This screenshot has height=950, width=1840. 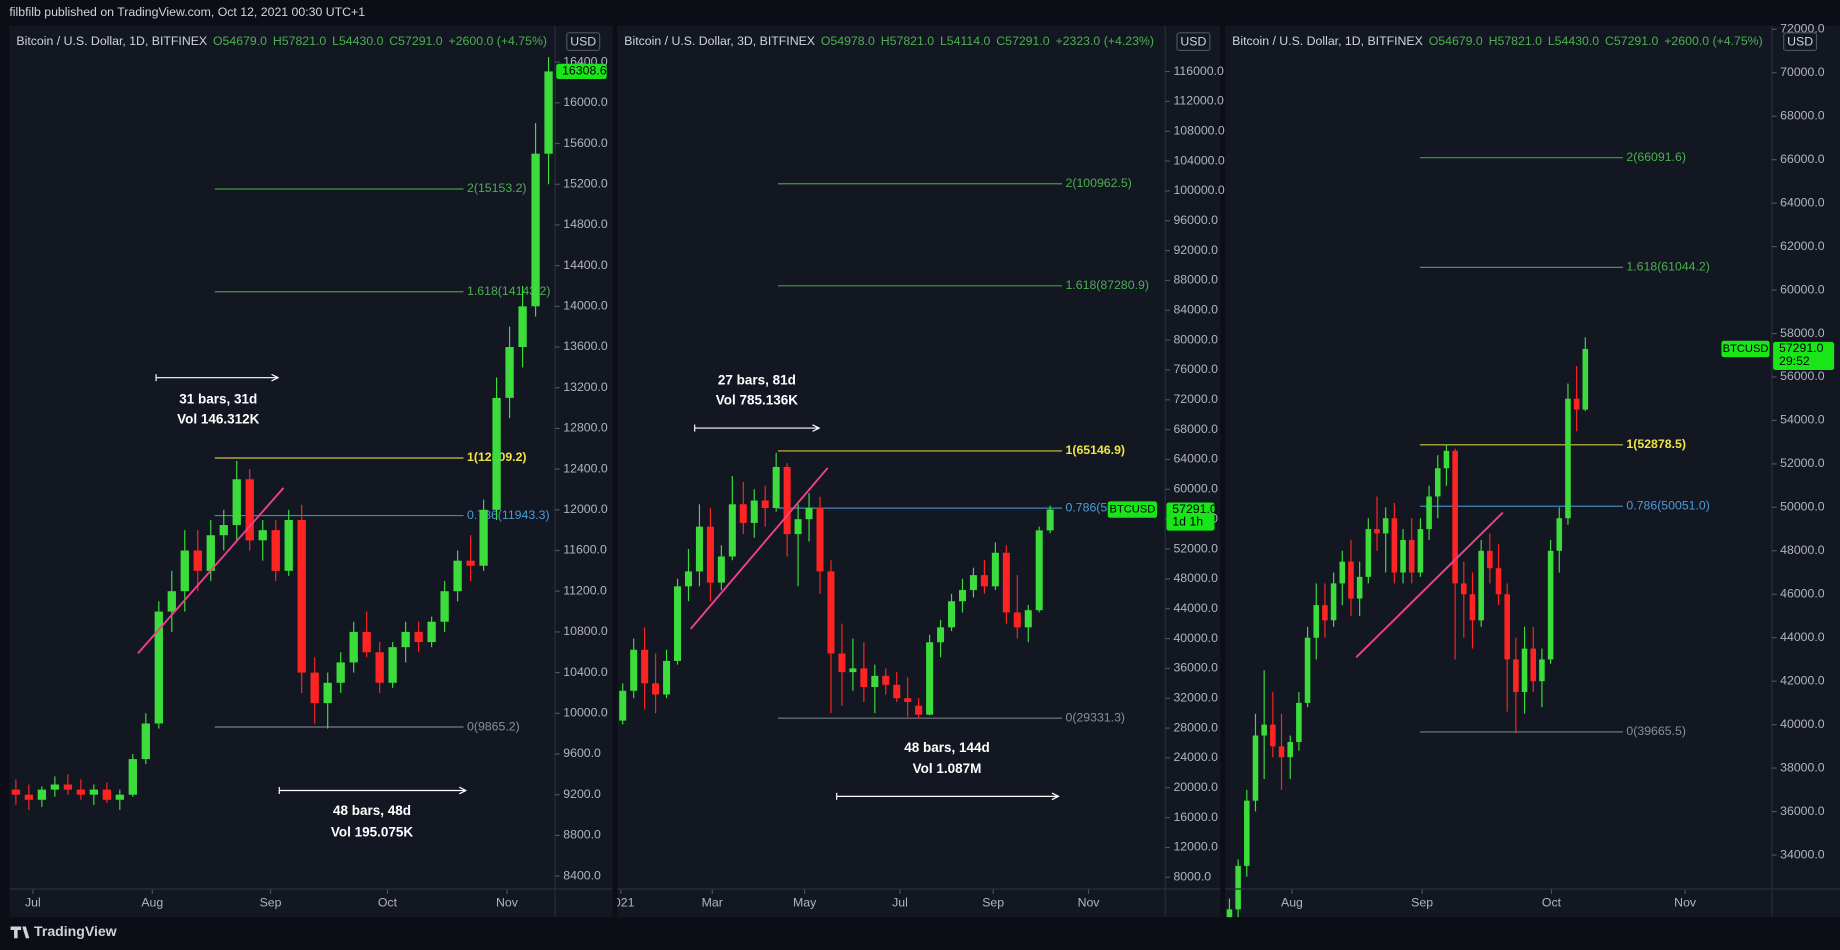 I want to click on y-tick-label: 76000.0, so click(x=1195, y=369).